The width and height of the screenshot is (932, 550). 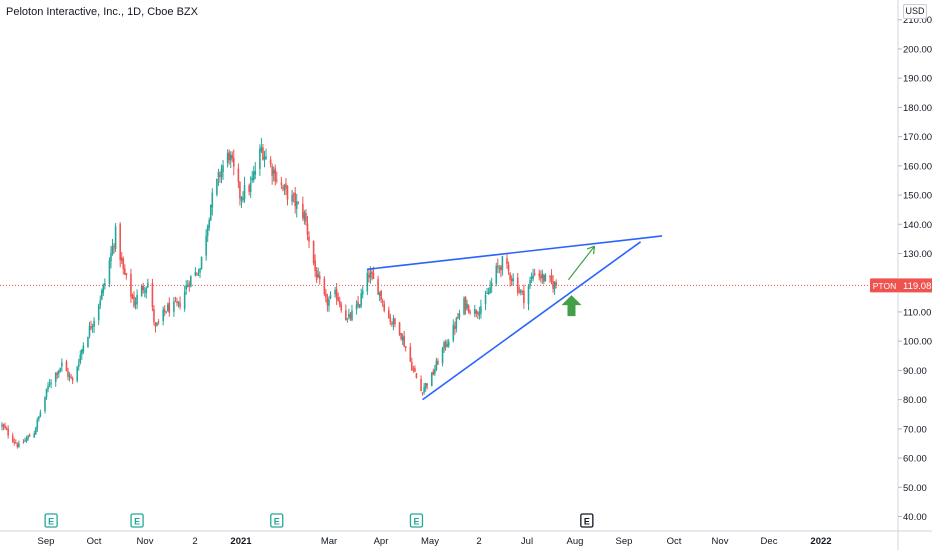 I want to click on y-tick-label: 90.00, so click(x=915, y=371).